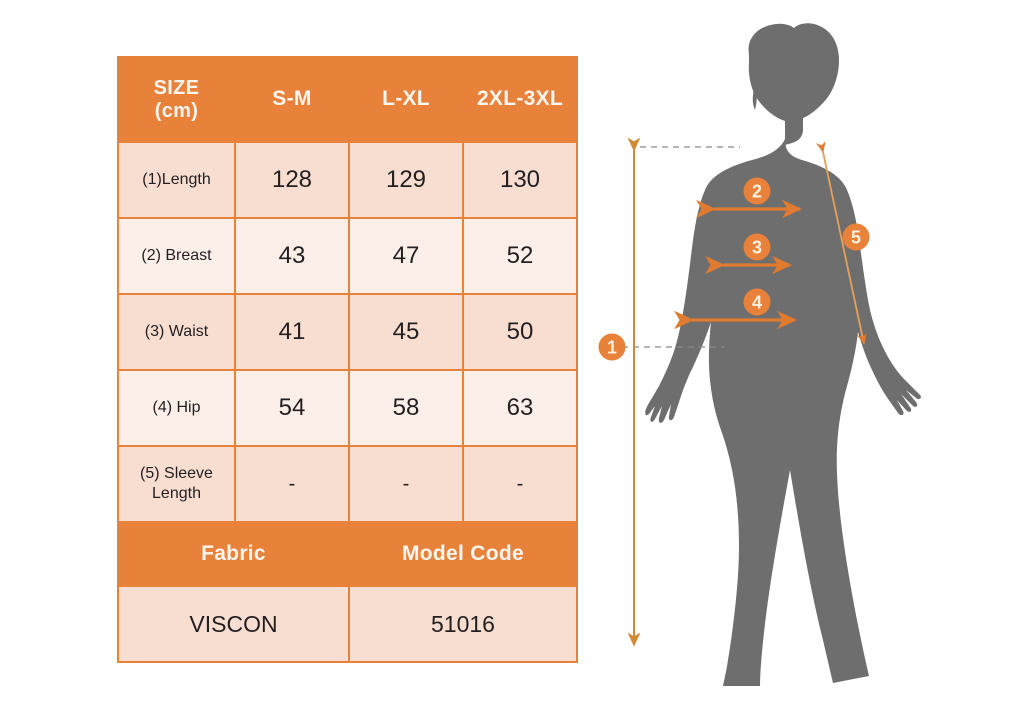 The width and height of the screenshot is (1024, 725). Describe the element at coordinates (463, 624) in the screenshot. I see `footer-value-model-code: 51016` at that location.